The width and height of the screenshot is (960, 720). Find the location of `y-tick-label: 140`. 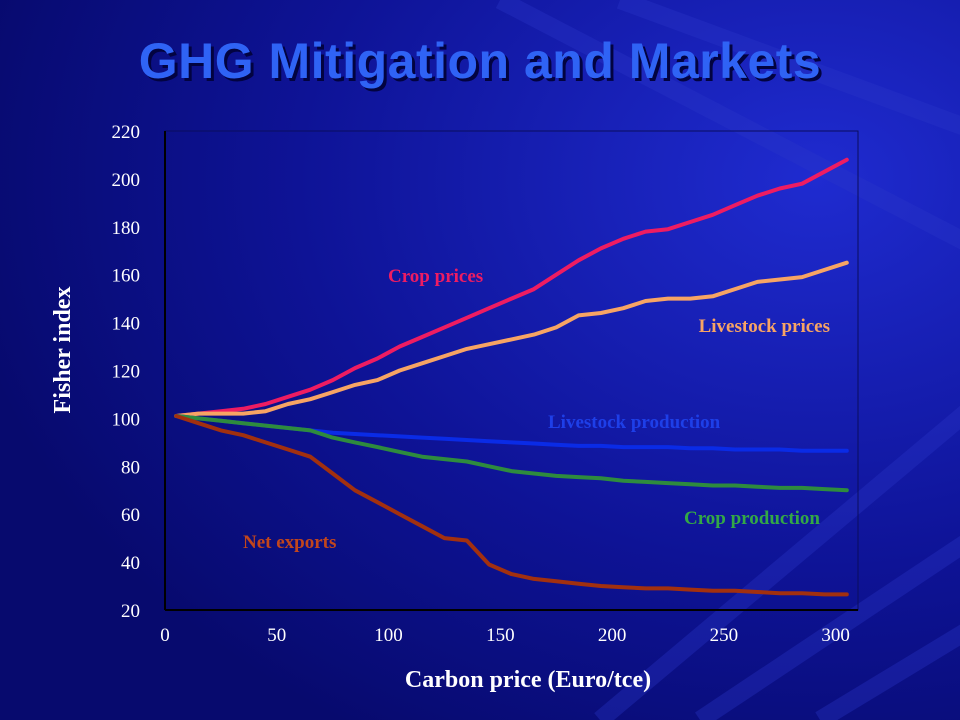

y-tick-label: 140 is located at coordinates (126, 324).